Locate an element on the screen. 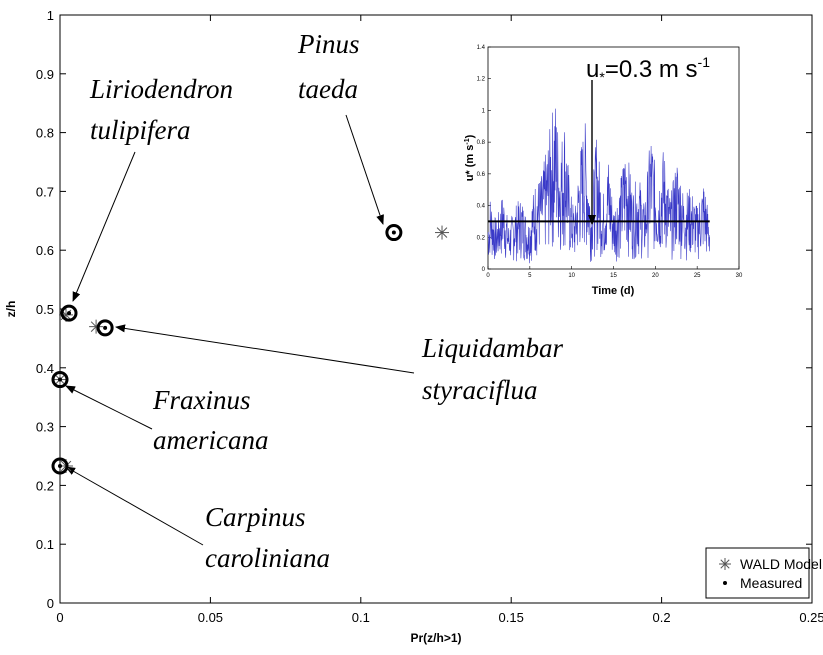 The height and width of the screenshot is (655, 823). label-carpinus-caroliniana: Carpinus caroliniana is located at coordinates (267, 537).